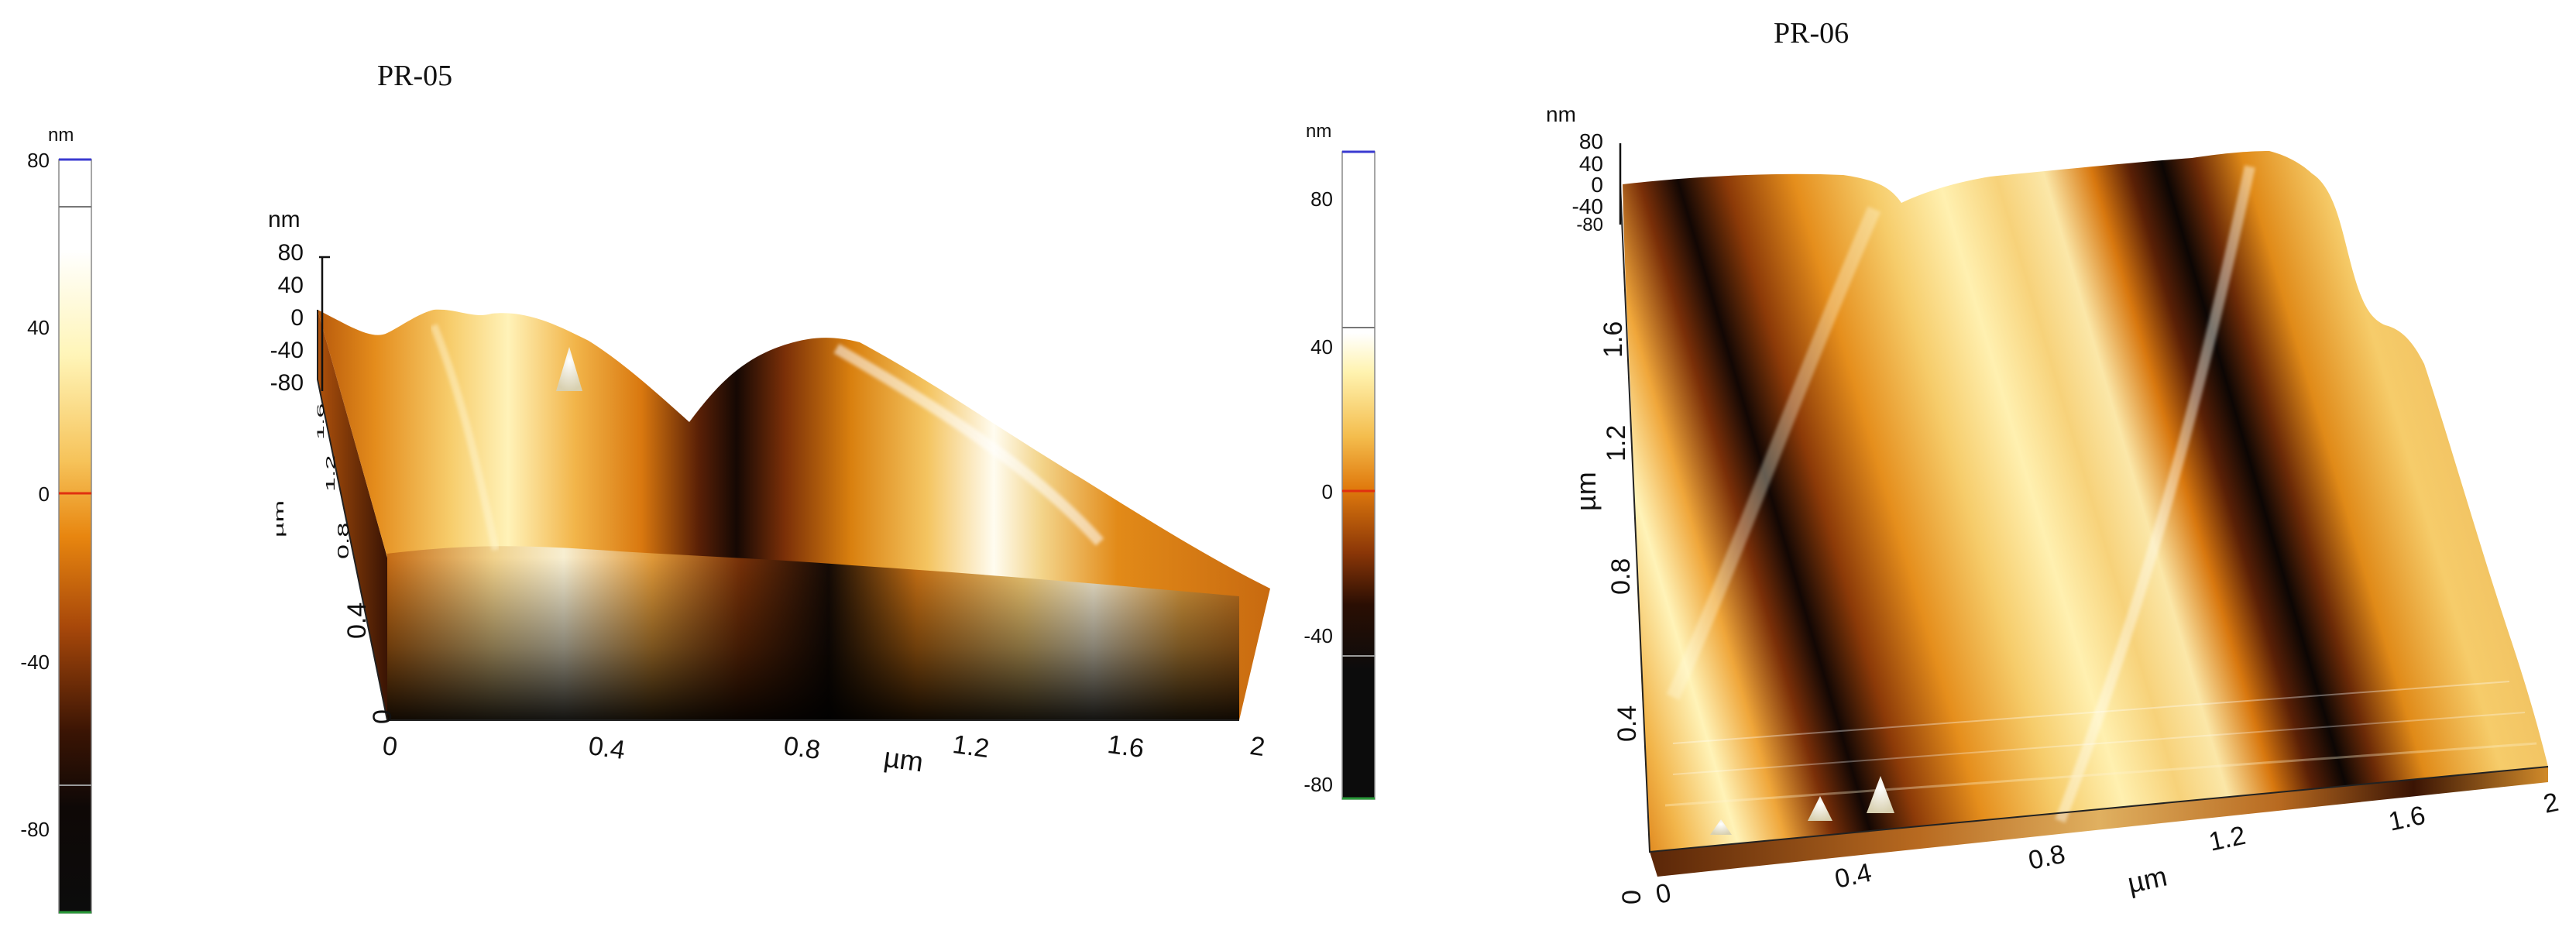 The image size is (2576, 944). I want to click on z-axis-pr05: nm 80 40 0 -40 -80, so click(299, 301).